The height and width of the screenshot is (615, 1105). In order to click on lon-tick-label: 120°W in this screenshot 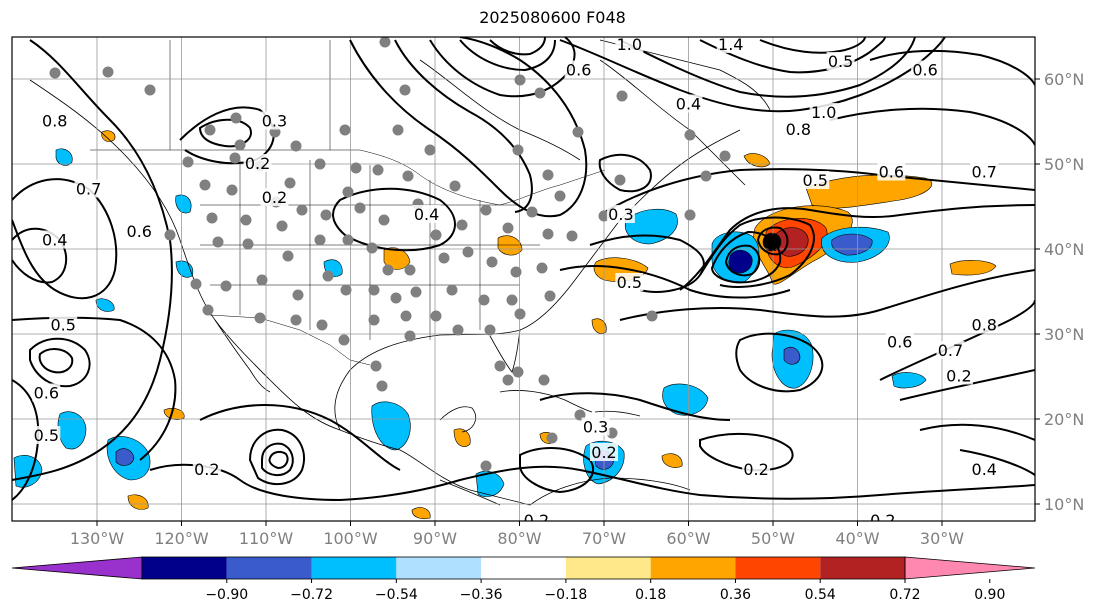, I will do `click(181, 538)`.